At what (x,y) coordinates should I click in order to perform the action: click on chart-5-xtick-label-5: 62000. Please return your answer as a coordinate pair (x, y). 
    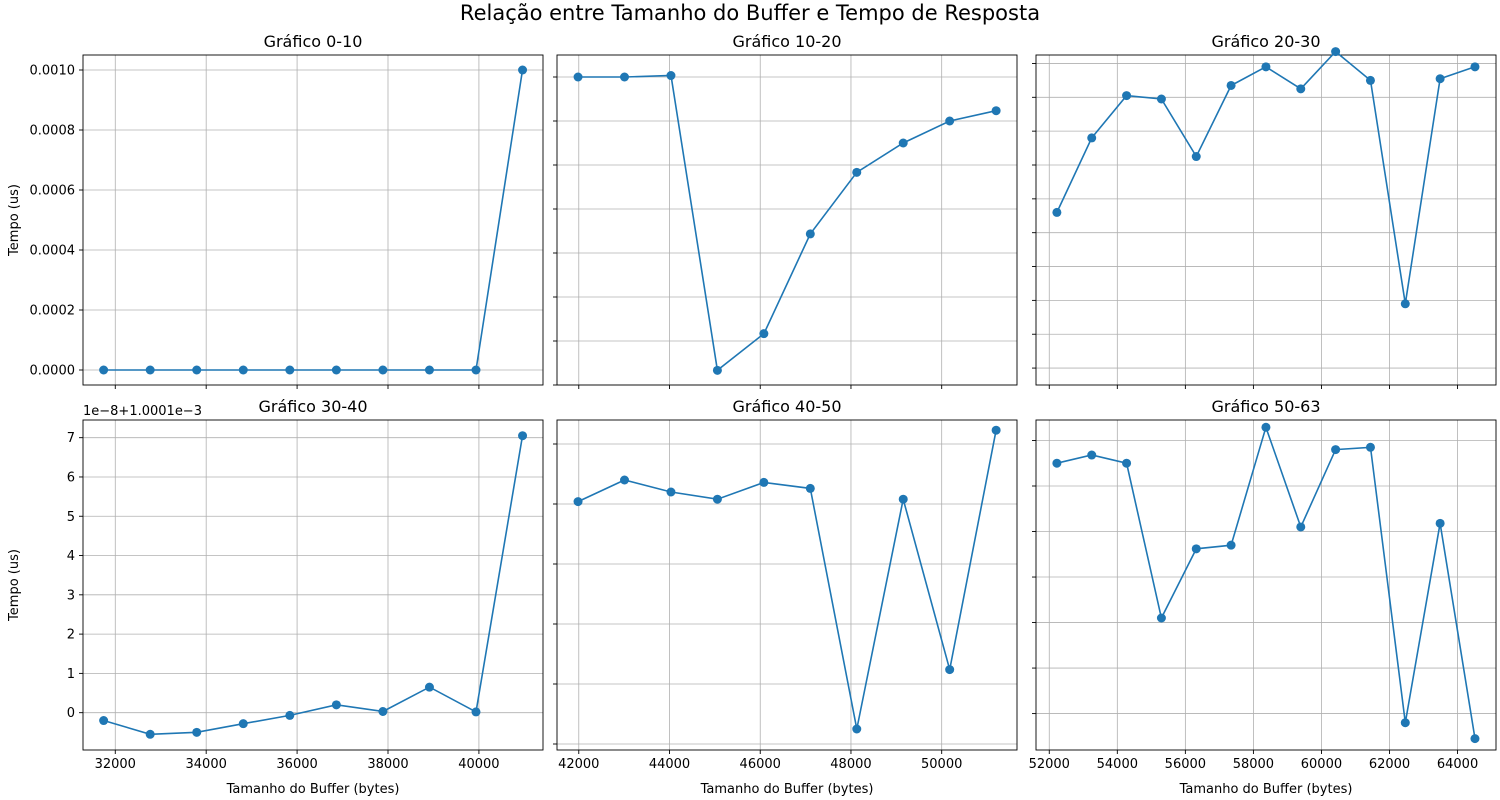
    Looking at the image, I should click on (1389, 764).